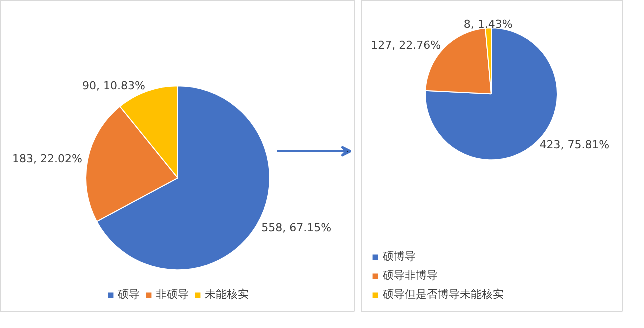 The width and height of the screenshot is (644, 328). What do you see at coordinates (129, 294) in the screenshot?
I see `legend-label: 硕导` at bounding box center [129, 294].